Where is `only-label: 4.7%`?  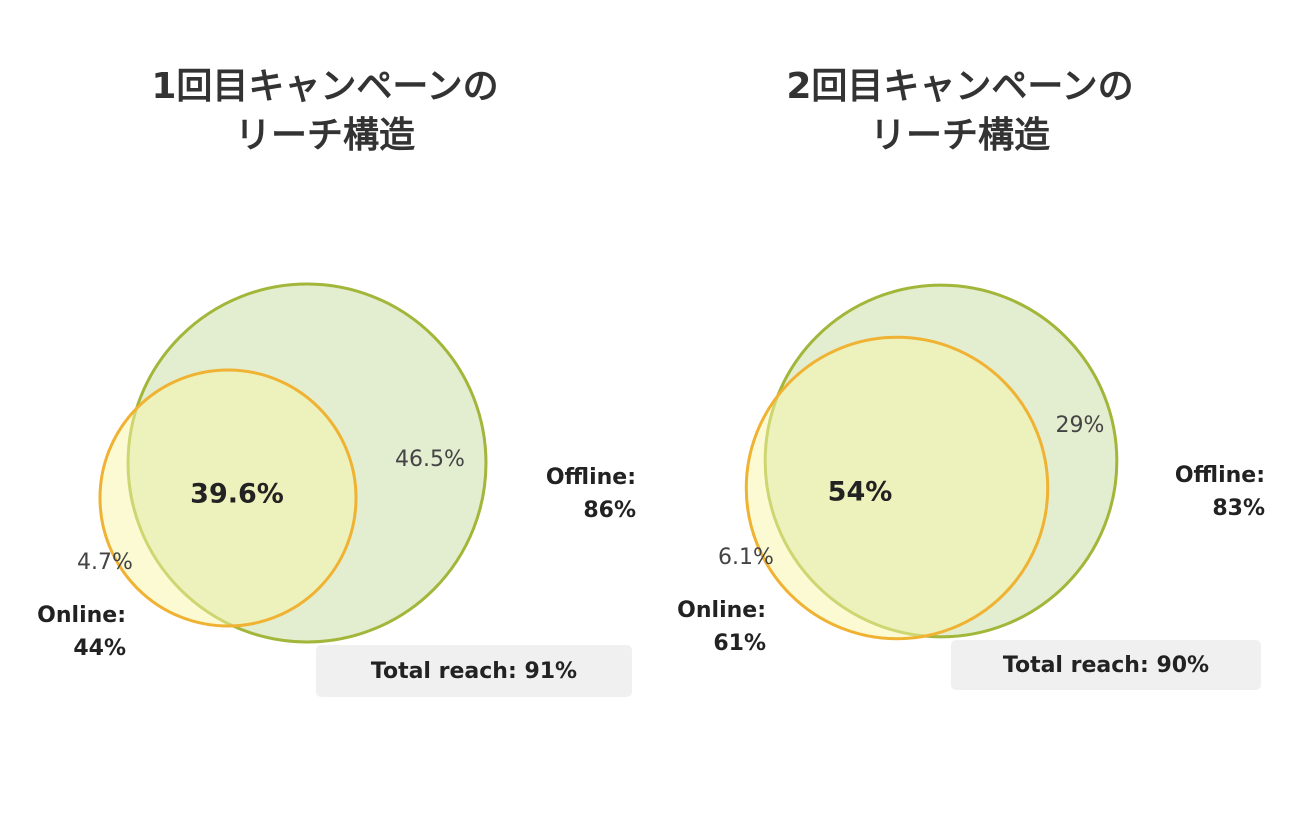 only-label: 4.7% is located at coordinates (105, 562).